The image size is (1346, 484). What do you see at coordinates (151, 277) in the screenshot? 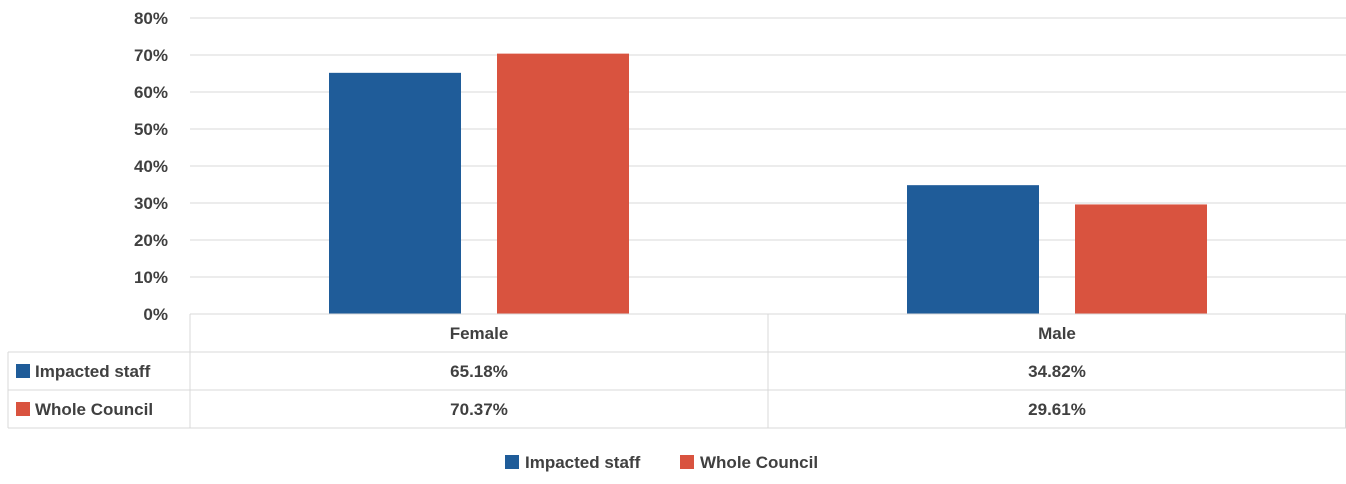
I see `y-tick-label: 10%` at bounding box center [151, 277].